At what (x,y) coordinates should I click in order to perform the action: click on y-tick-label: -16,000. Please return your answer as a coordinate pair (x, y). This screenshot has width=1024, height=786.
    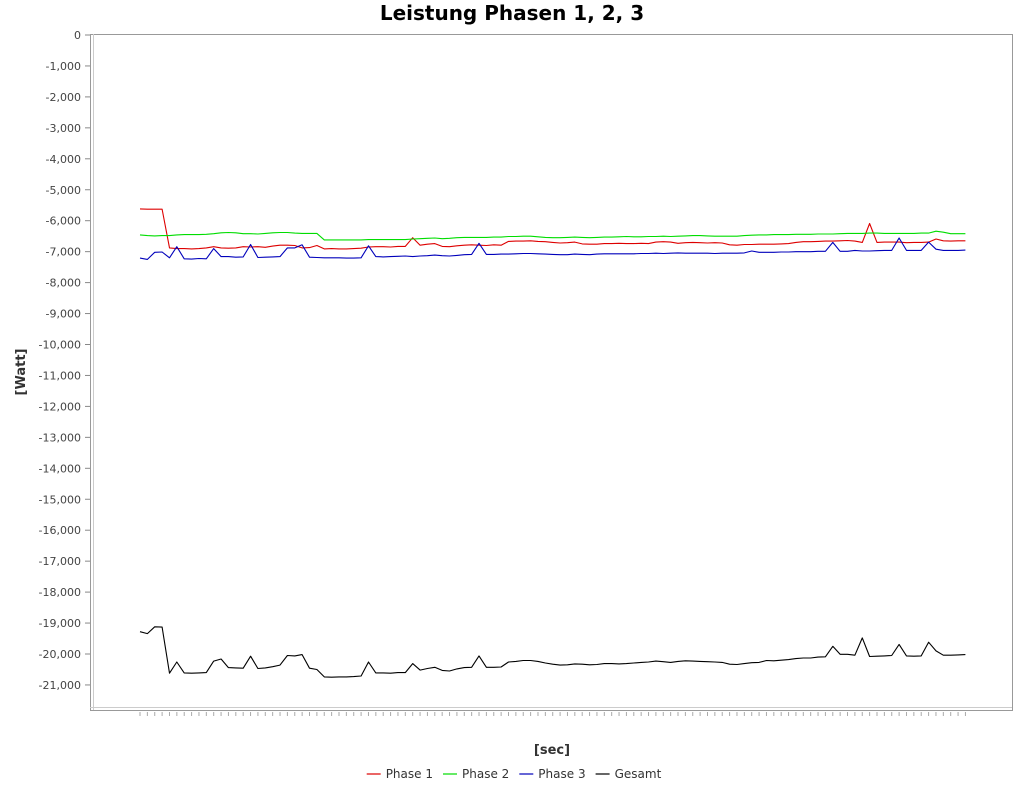
    Looking at the image, I should click on (60, 530).